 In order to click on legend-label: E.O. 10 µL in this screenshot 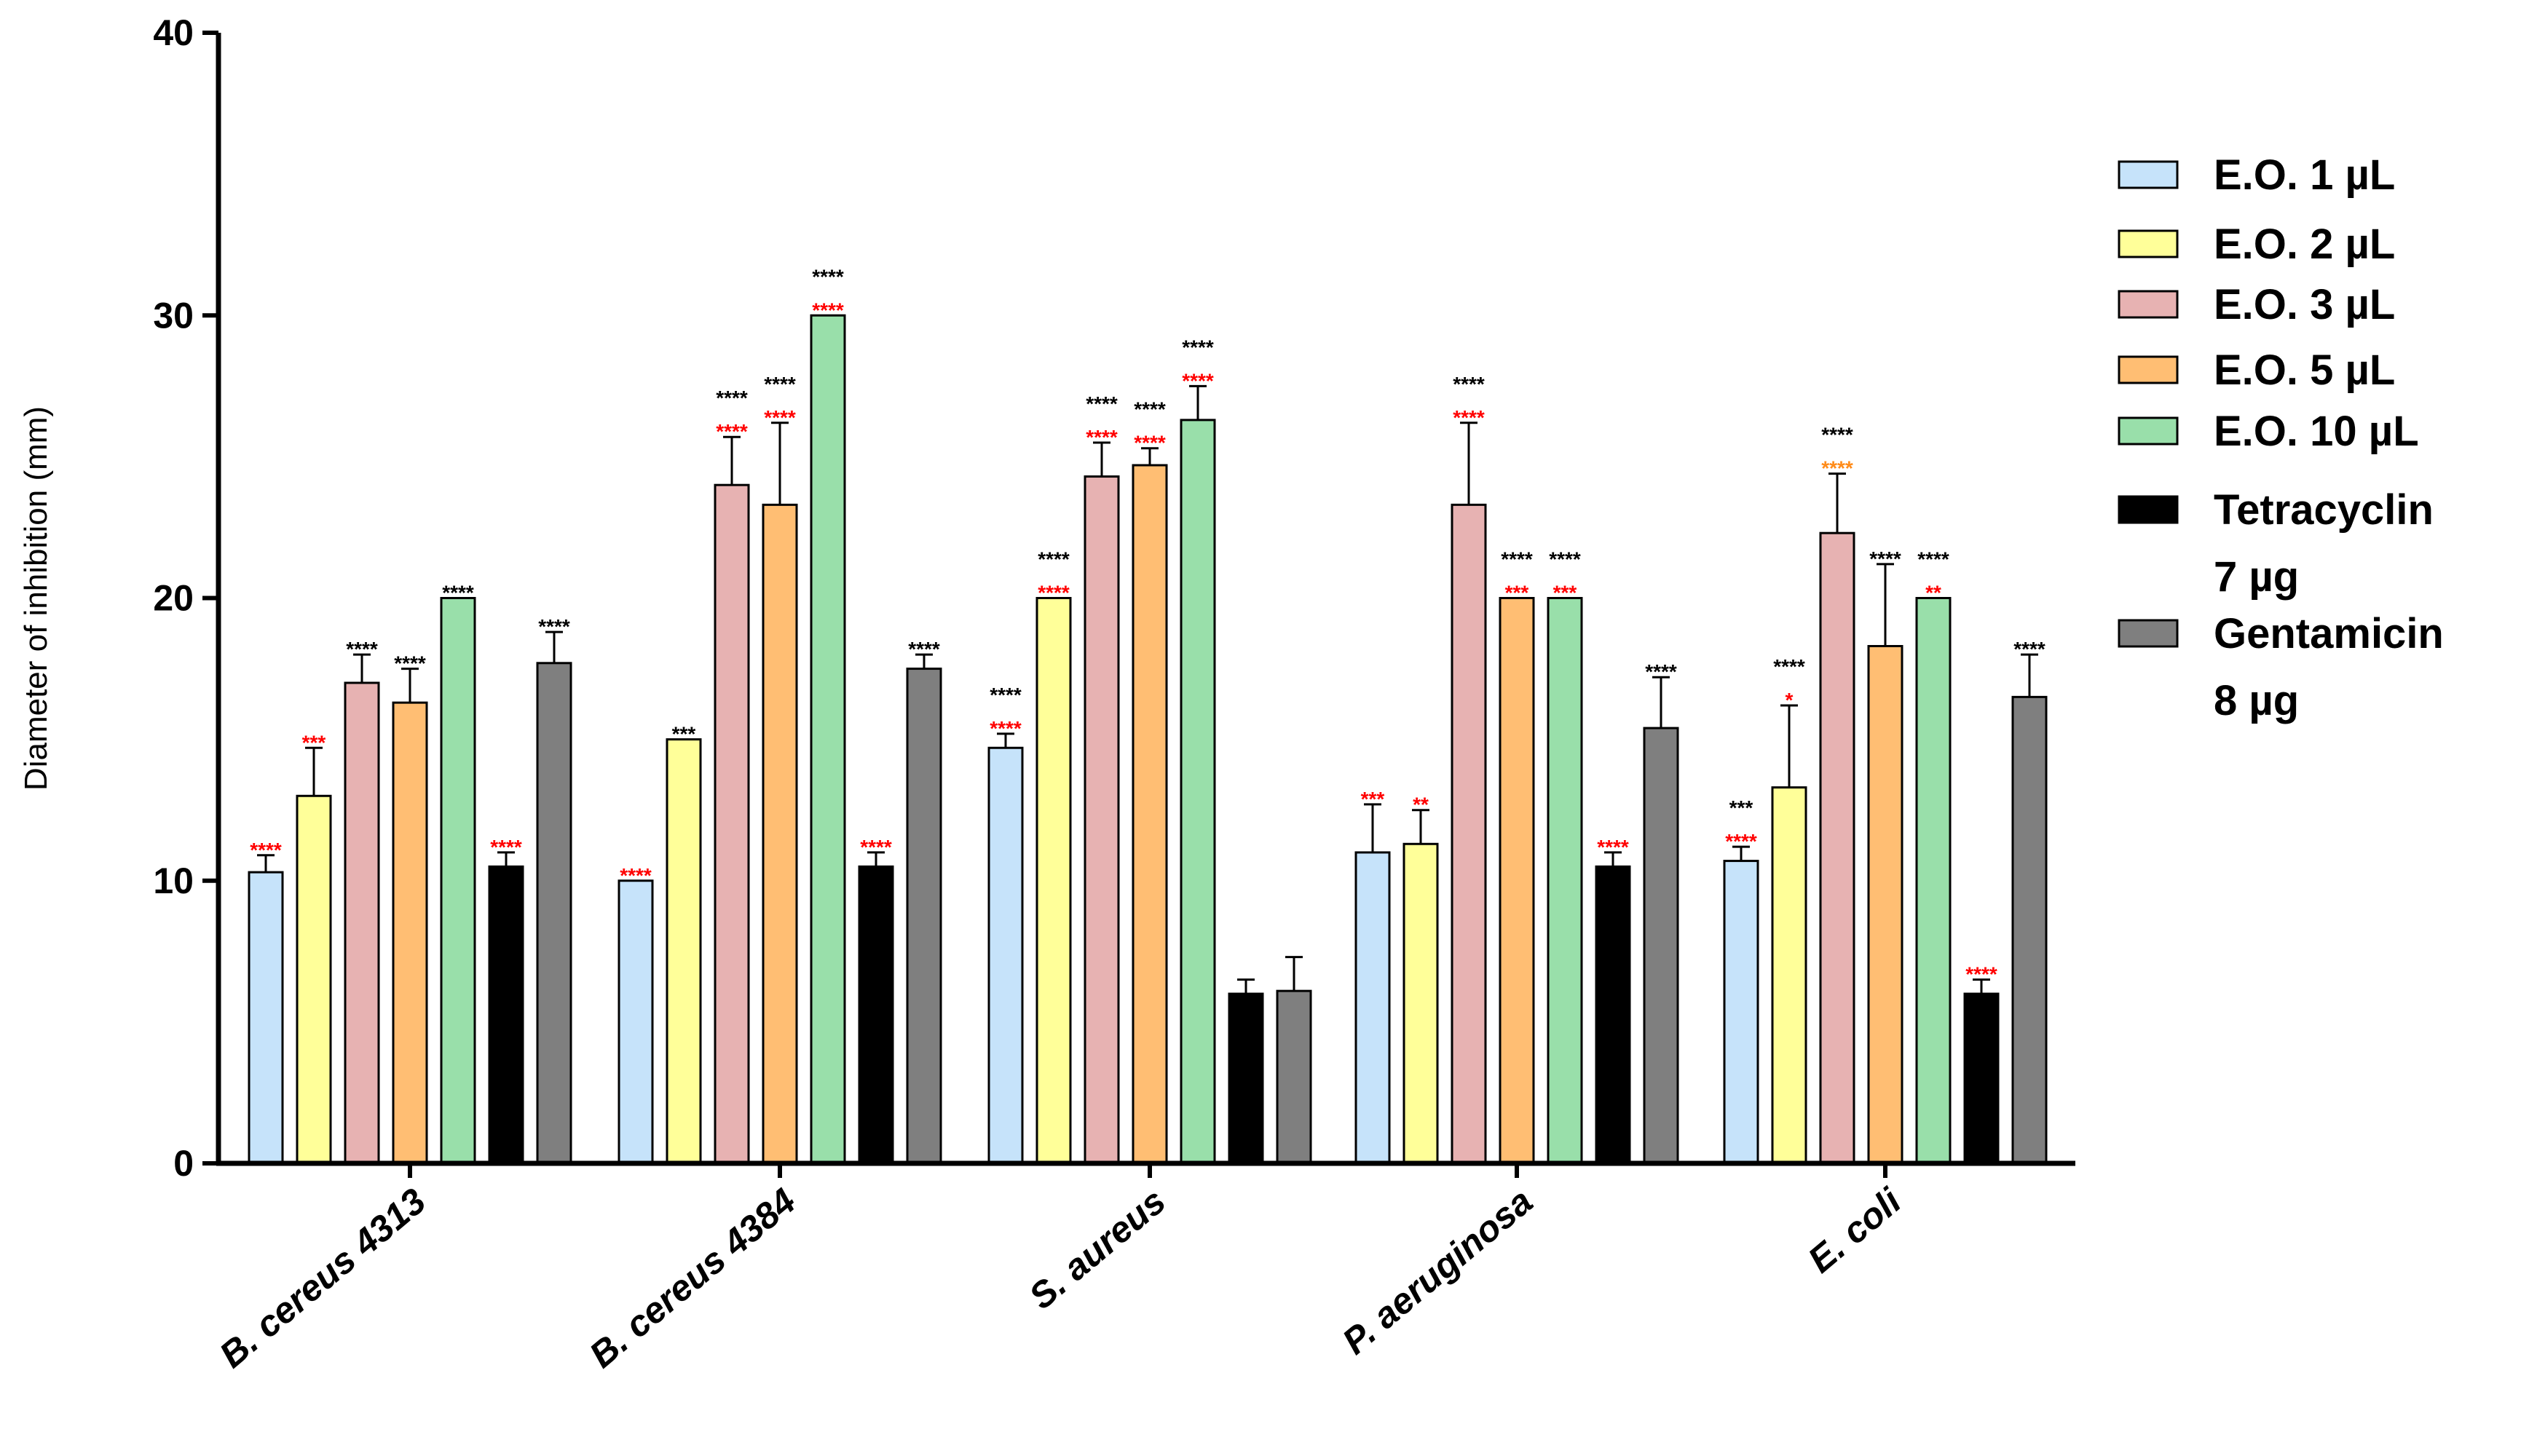, I will do `click(2316, 431)`.